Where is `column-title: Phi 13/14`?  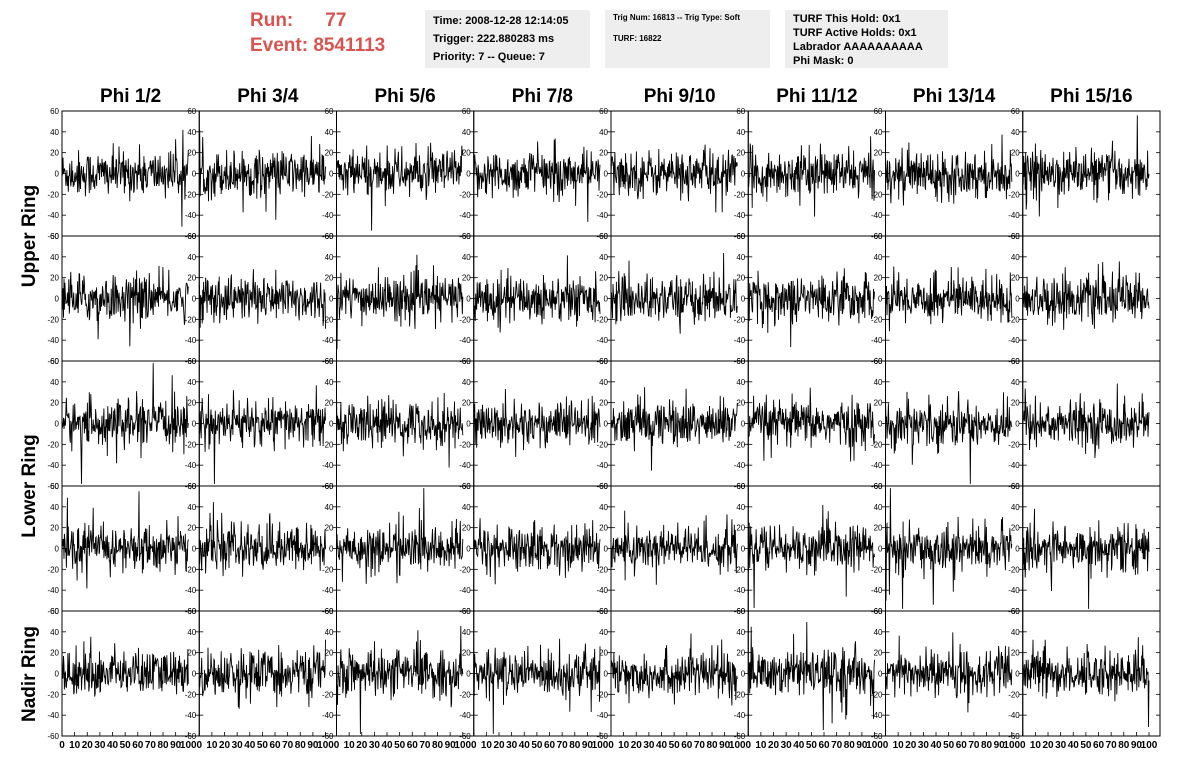 column-title: Phi 13/14 is located at coordinates (954, 96).